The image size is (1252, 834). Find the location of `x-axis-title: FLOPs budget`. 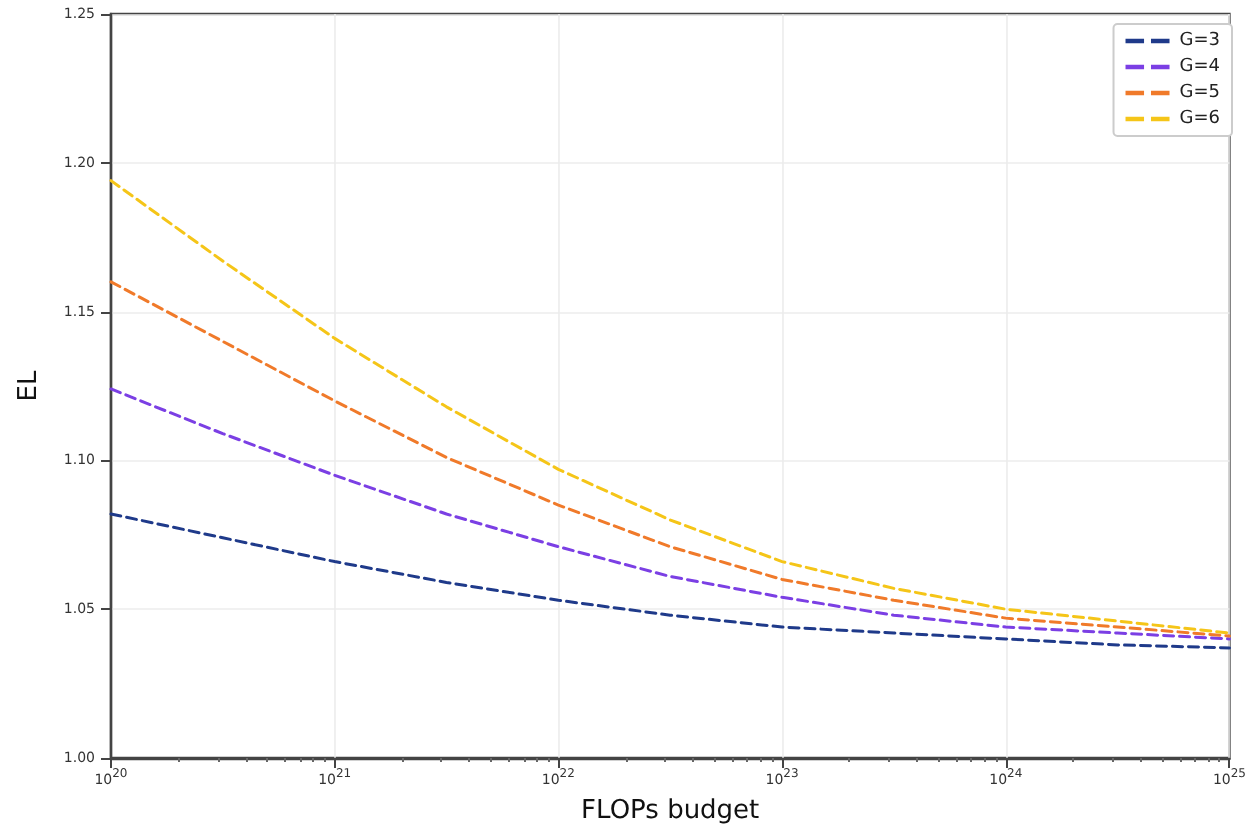

x-axis-title: FLOPs budget is located at coordinates (670, 811).